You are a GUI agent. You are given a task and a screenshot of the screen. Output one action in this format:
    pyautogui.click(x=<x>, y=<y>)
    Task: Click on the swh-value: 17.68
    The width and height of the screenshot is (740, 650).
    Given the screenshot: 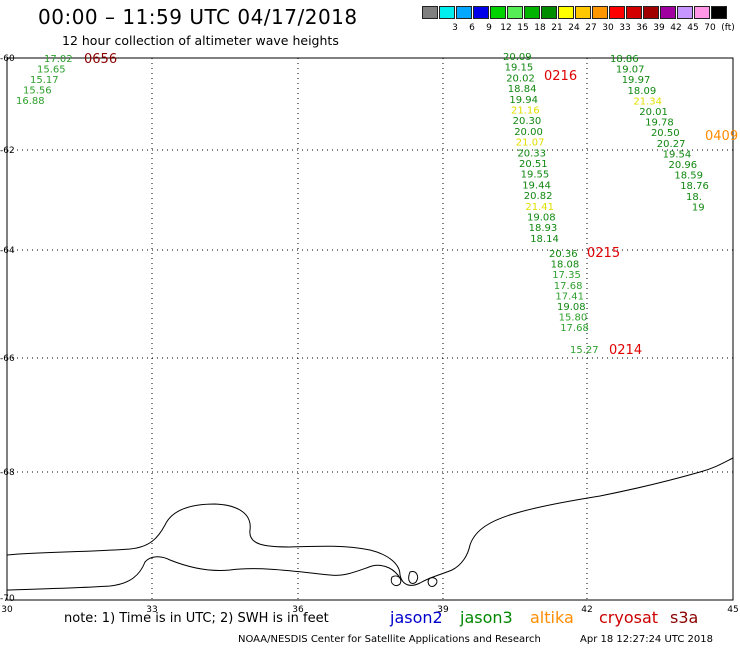 What is the action you would take?
    pyautogui.click(x=568, y=286)
    